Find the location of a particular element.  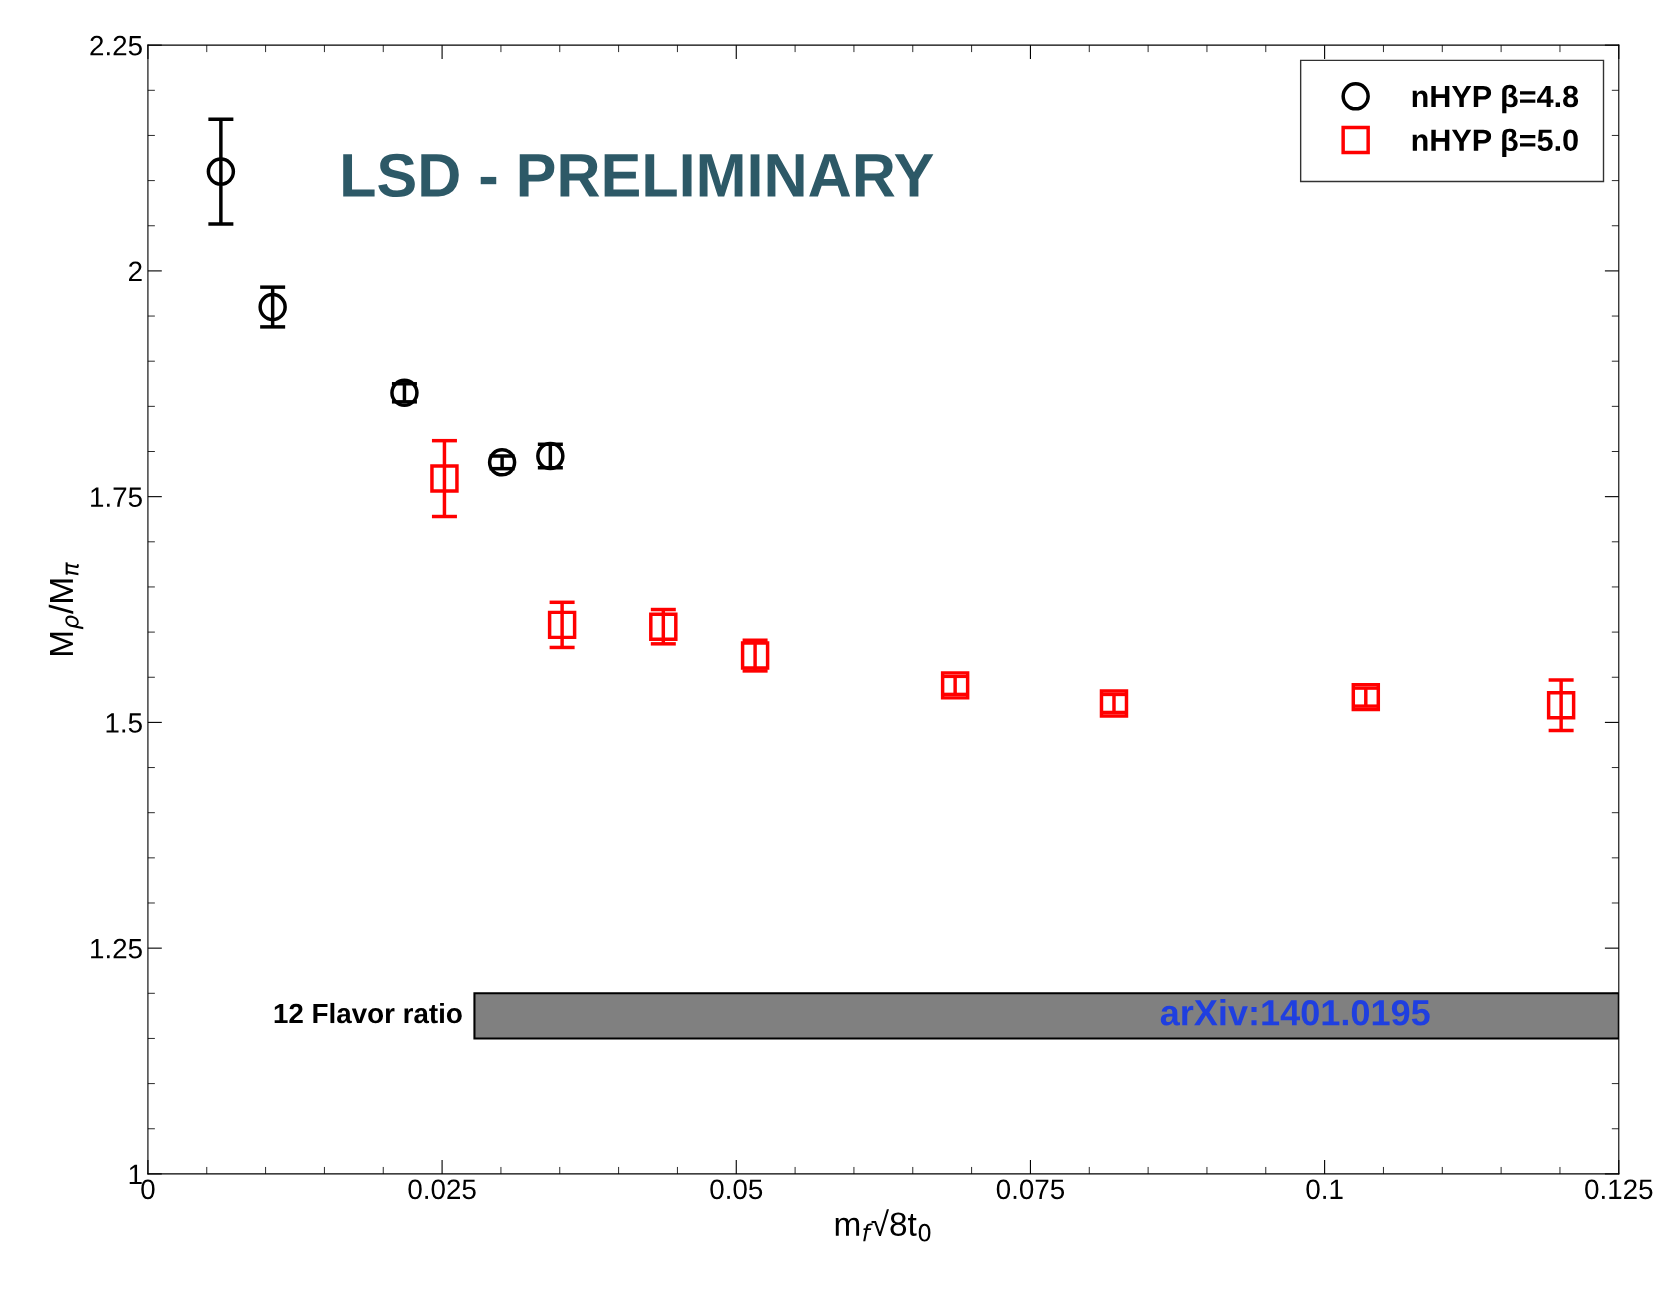

y-tick-label: 1.5 is located at coordinates (124, 723).